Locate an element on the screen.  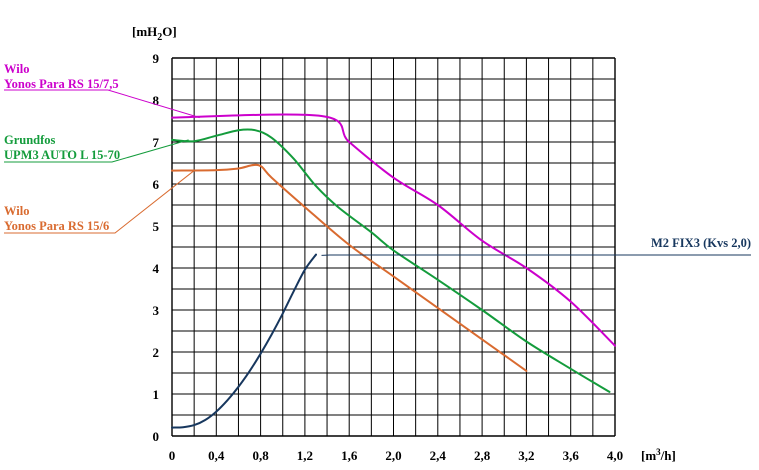
legend-label-3: Wilo is located at coordinates (16, 211).